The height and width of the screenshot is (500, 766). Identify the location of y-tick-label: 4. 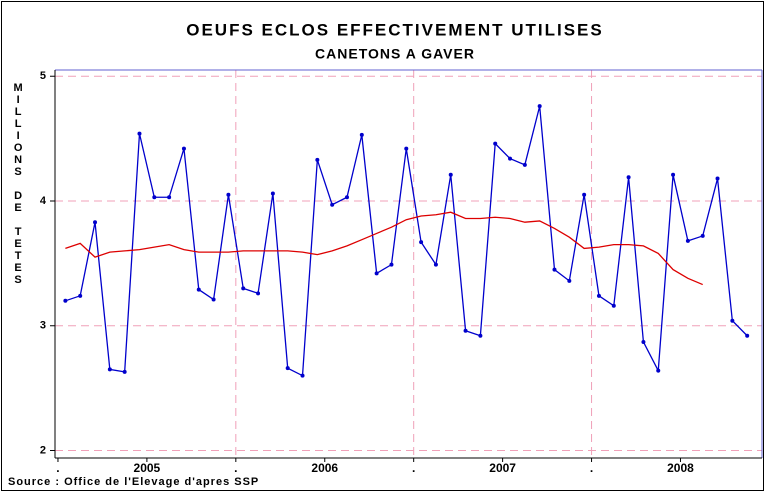
(43, 201).